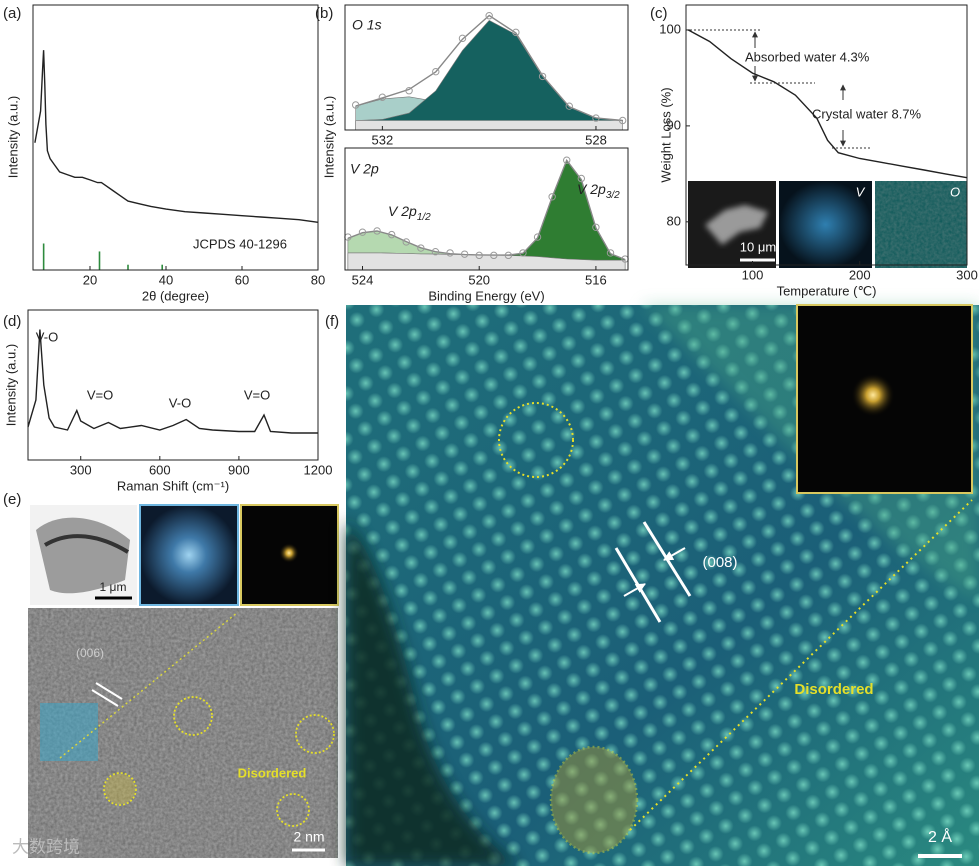  What do you see at coordinates (758, 246) in the screenshot?
I see `scale-bar-label: 10 μm` at bounding box center [758, 246].